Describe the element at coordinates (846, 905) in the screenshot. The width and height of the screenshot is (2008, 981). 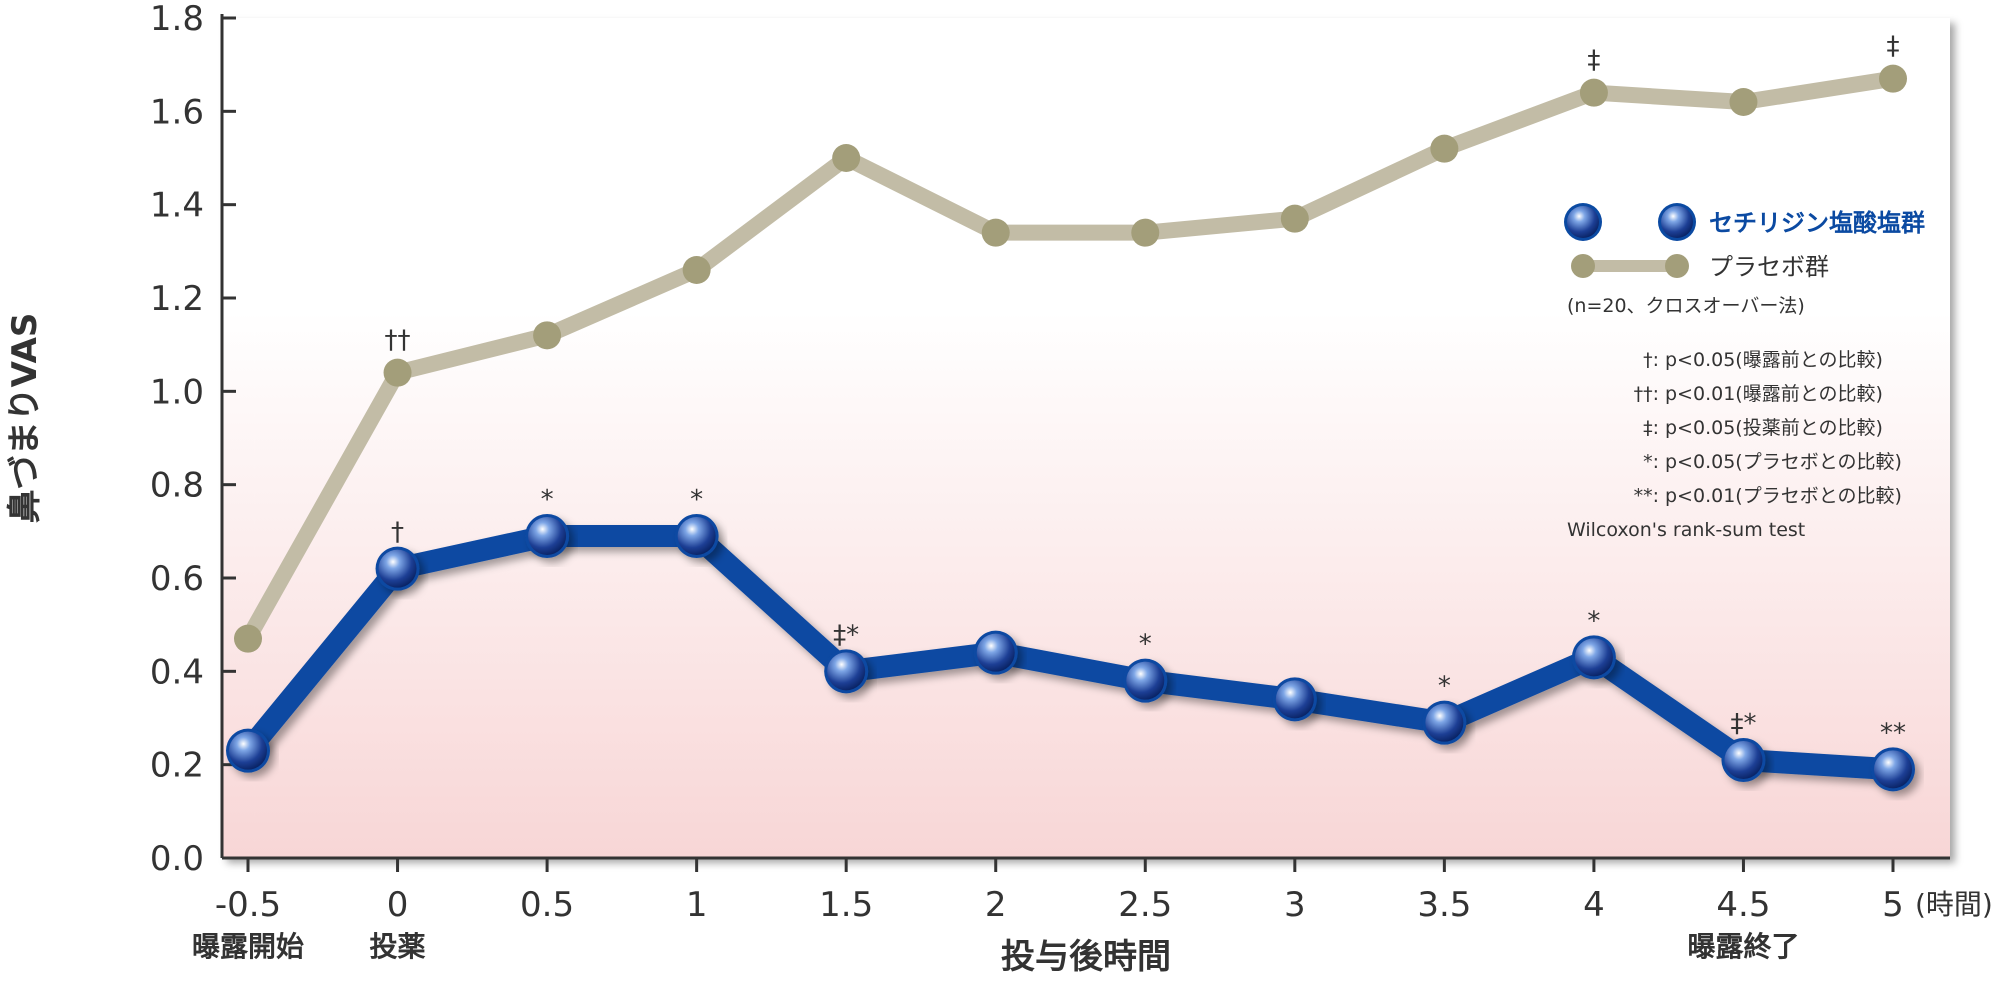
I see `x-tick-label: 1.5` at that location.